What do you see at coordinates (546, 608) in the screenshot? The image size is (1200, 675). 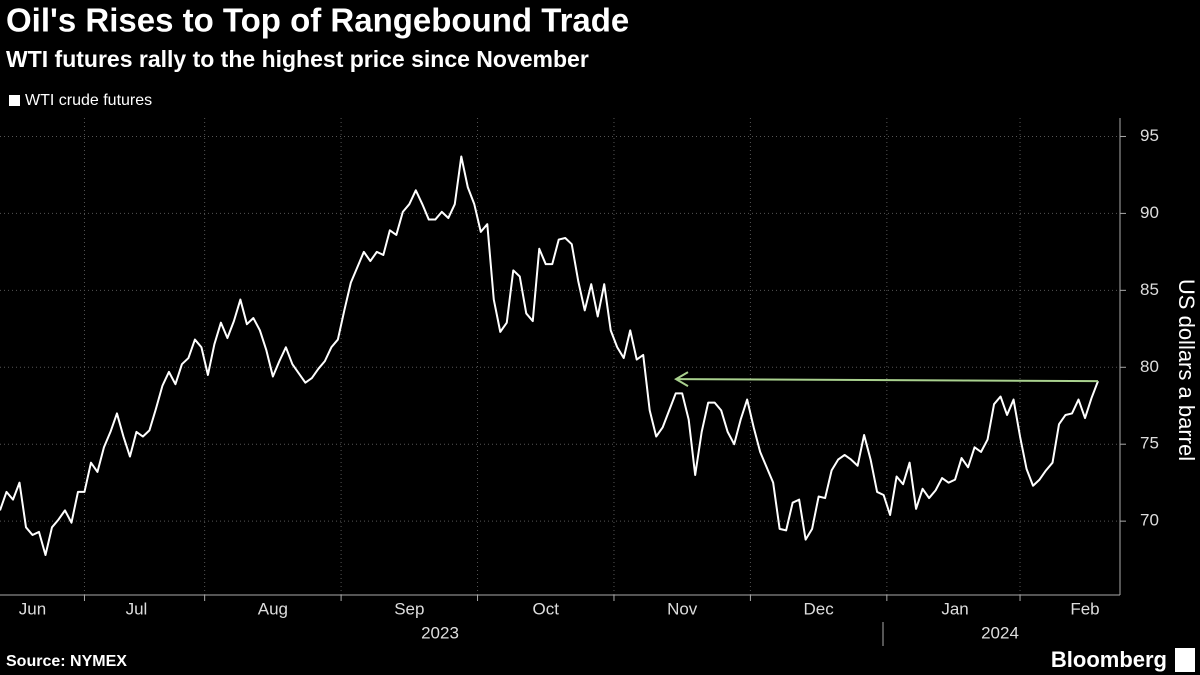 I see `x-tick-label: Oct` at bounding box center [546, 608].